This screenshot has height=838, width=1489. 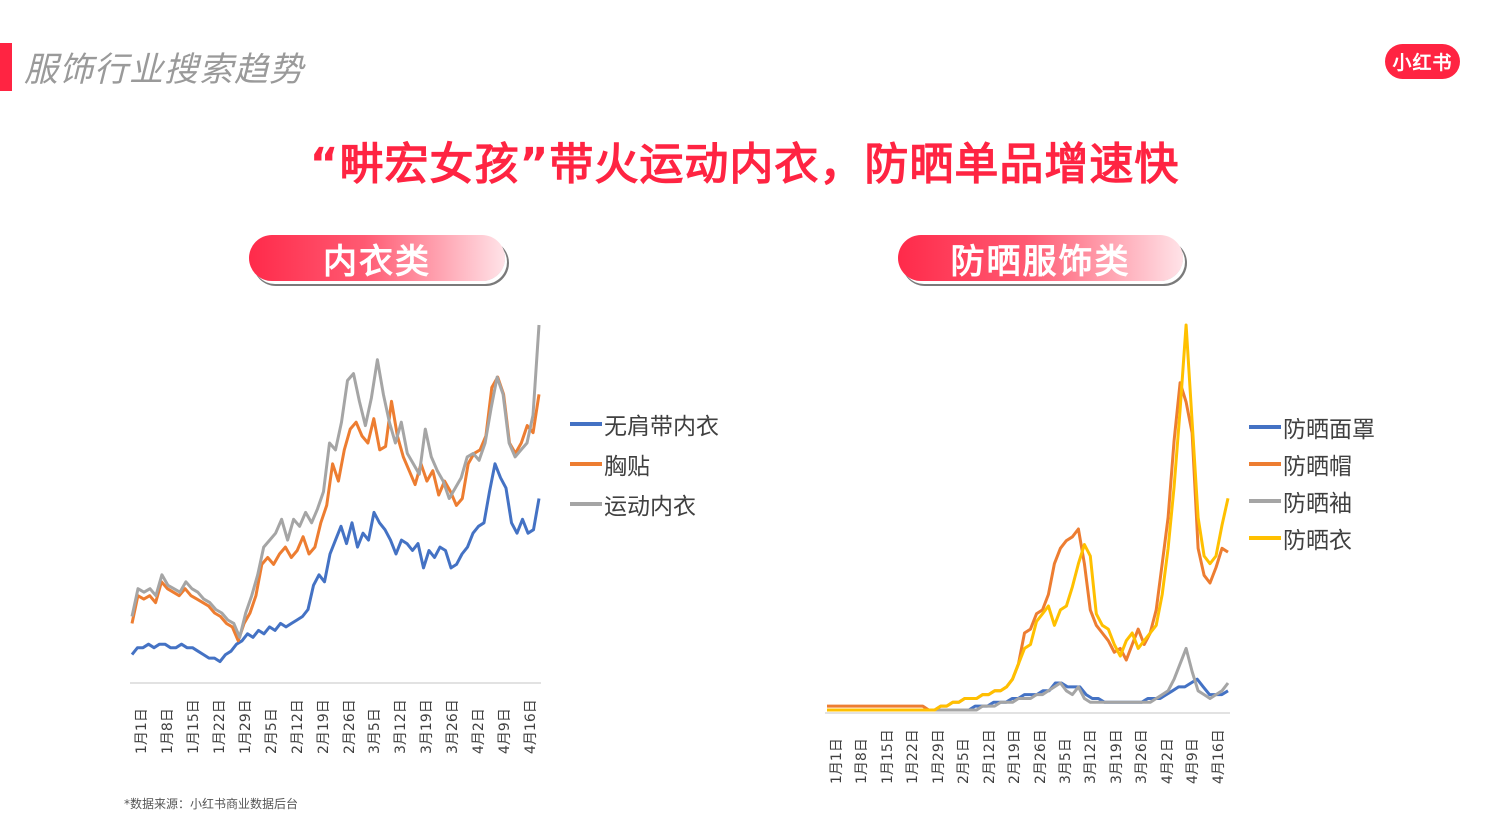 I want to click on legend-label: 无肩带内衣, so click(x=661, y=427).